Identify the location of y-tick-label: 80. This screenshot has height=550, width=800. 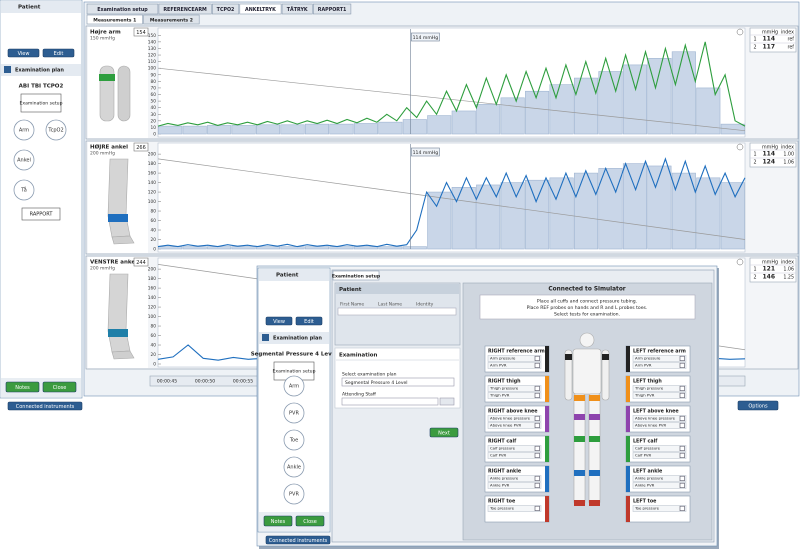
(154, 82).